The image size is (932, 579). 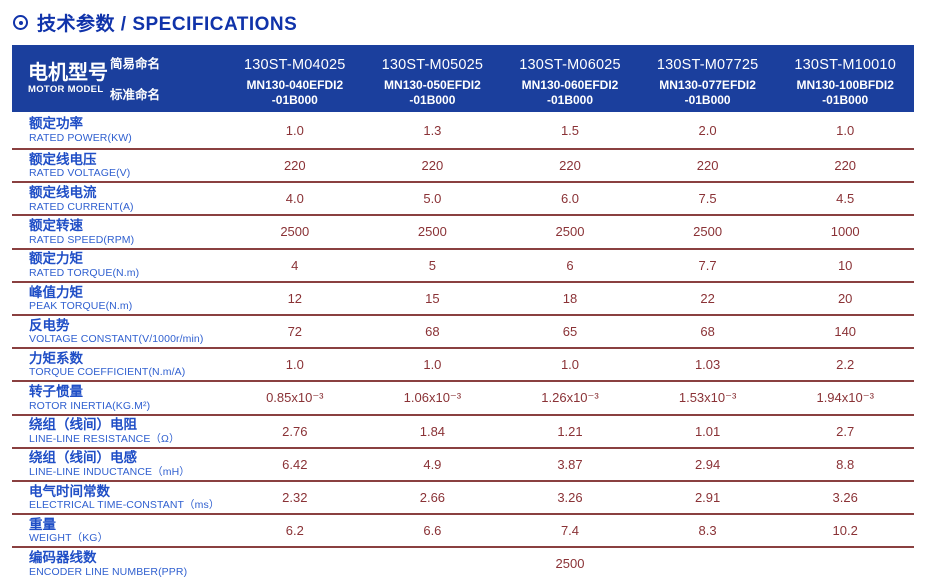 I want to click on cell-value: 5, so click(x=432, y=265).